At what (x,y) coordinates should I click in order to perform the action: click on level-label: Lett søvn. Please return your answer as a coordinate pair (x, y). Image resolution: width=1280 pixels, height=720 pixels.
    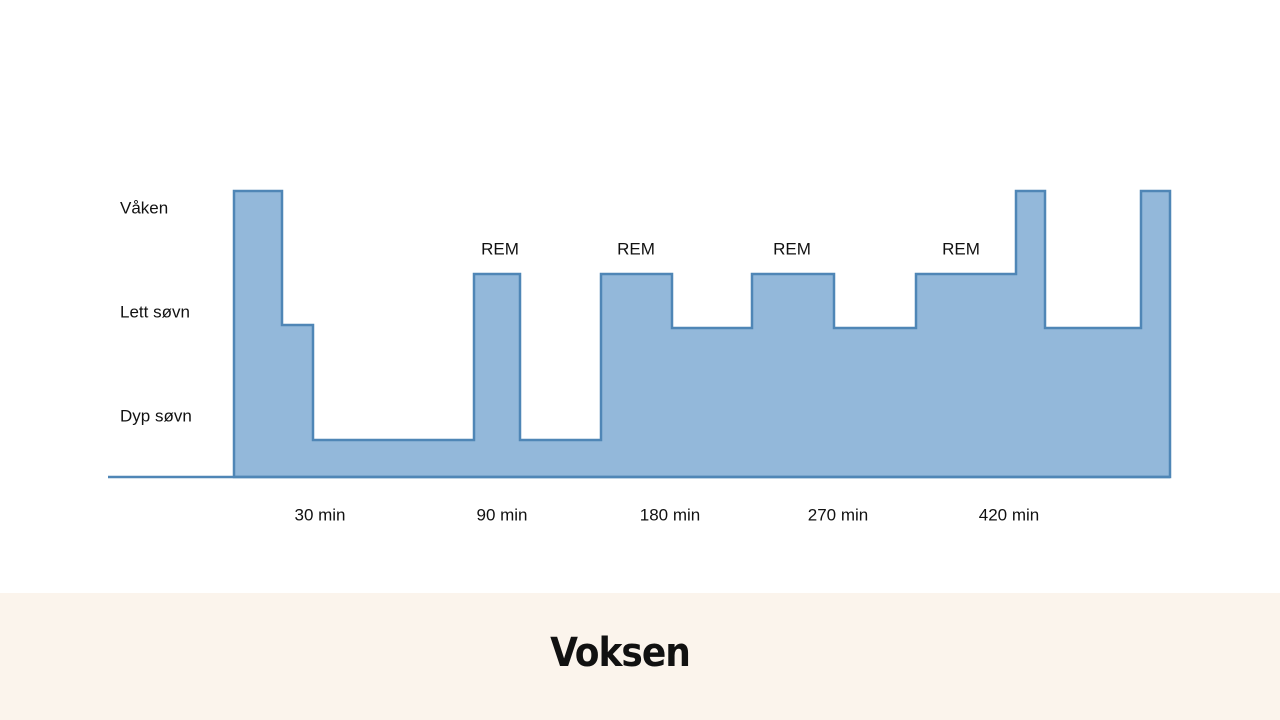
    Looking at the image, I should click on (155, 311).